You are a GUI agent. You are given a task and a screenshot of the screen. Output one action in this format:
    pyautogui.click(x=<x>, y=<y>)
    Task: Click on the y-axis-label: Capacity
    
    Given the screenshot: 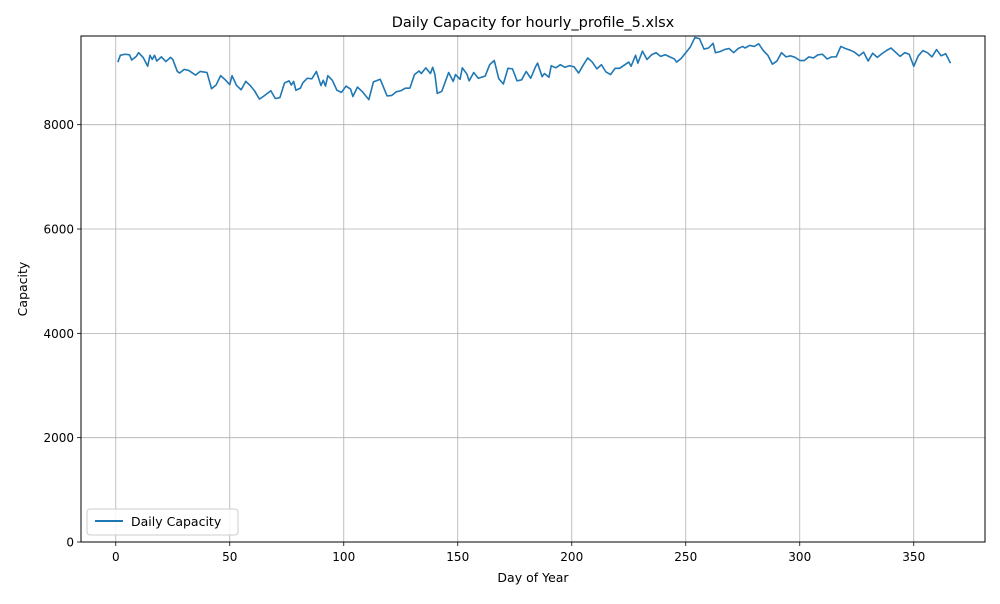 What is the action you would take?
    pyautogui.click(x=22, y=288)
    